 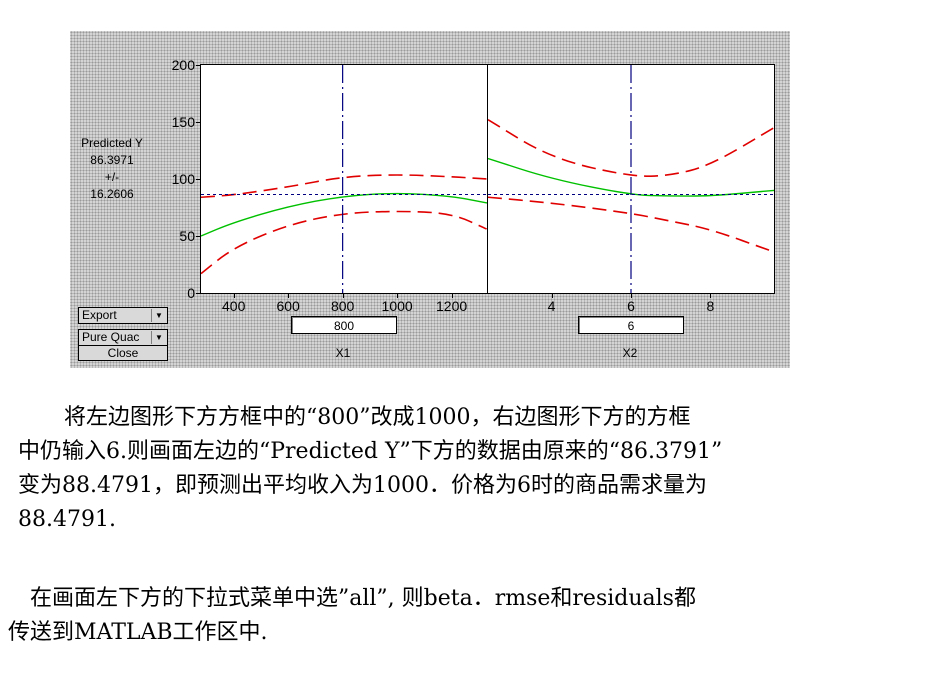 I want to click on y-tick-label: 150, so click(x=183, y=122).